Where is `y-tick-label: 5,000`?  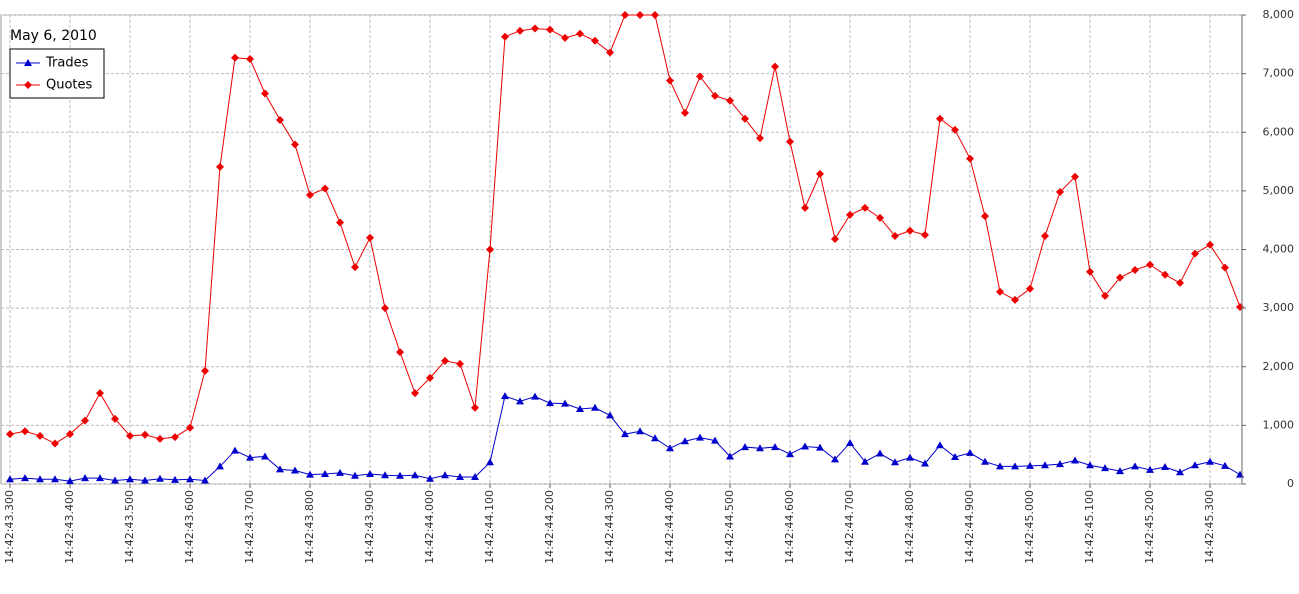
y-tick-label: 5,000 is located at coordinates (1279, 190).